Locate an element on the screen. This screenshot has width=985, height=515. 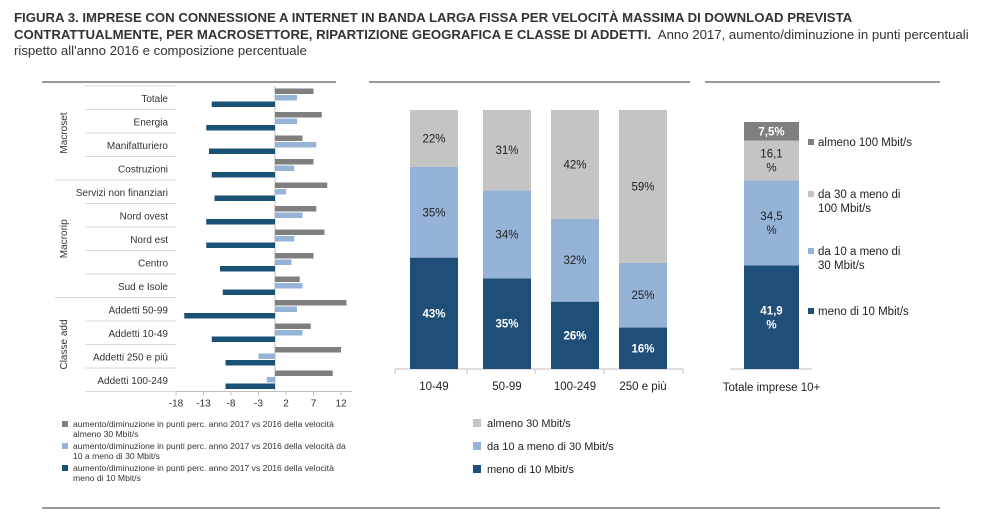
right-legend-label: almeno 100 Mbit/s is located at coordinates (865, 143).